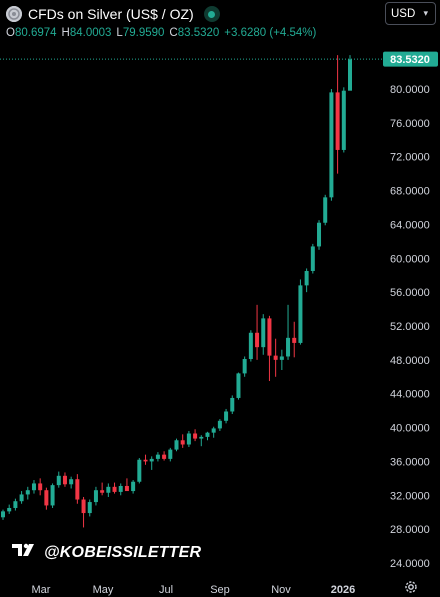 Image resolution: width=440 pixels, height=597 pixels. Describe the element at coordinates (410, 124) in the screenshot. I see `y-tick-label: 76.0000` at that location.